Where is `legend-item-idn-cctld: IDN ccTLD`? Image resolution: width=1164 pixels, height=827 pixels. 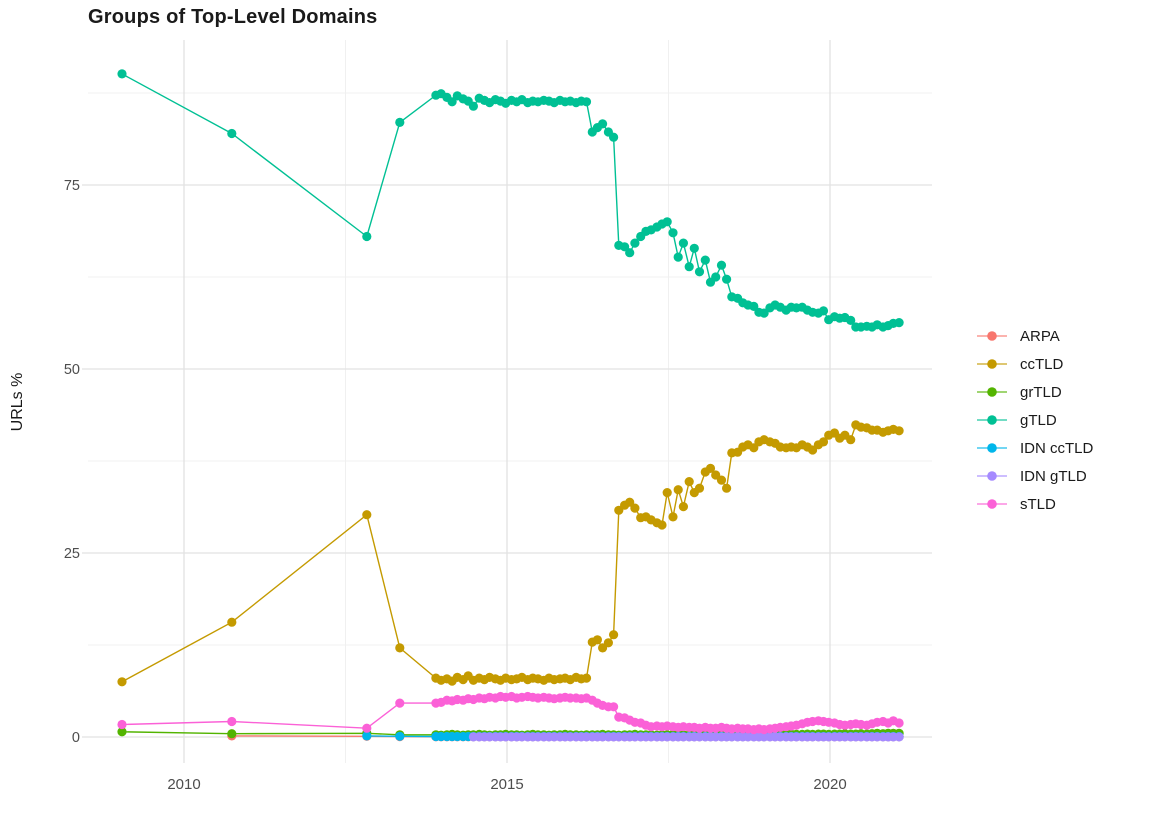
legend-item-idn-cctld: IDN ccTLD is located at coordinates (1034, 448).